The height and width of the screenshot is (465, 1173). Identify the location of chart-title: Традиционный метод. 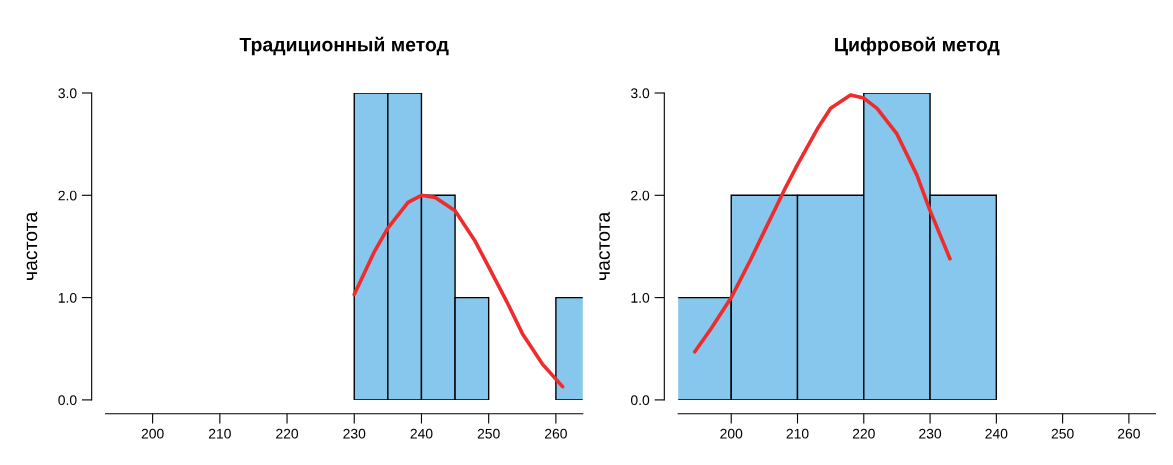
(344, 46).